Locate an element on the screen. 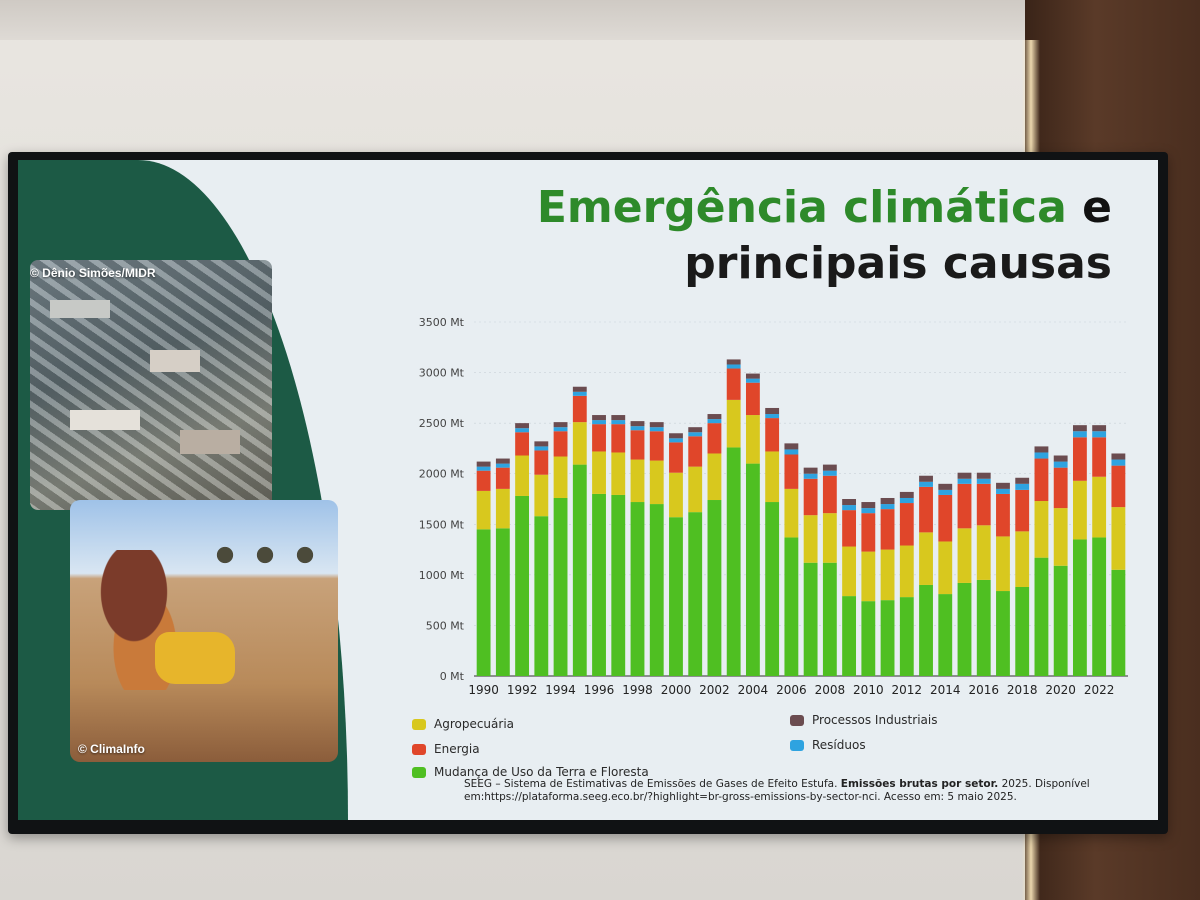 The height and width of the screenshot is (900, 1200). title-line2: principais causas is located at coordinates (898, 263).